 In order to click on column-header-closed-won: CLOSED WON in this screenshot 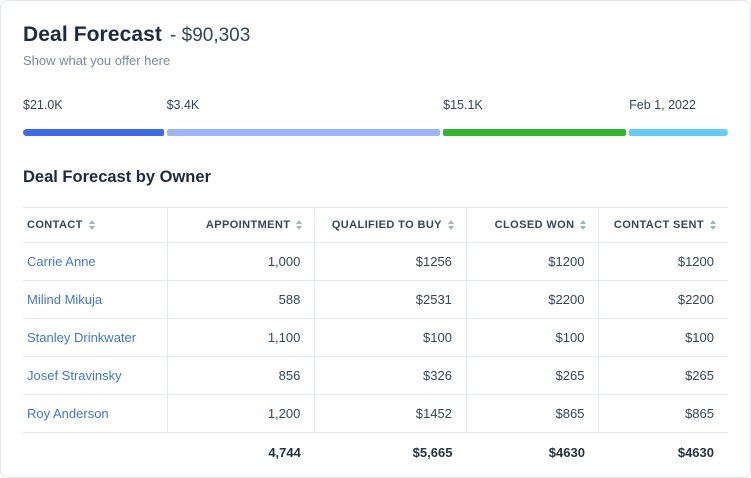, I will do `click(533, 225)`.